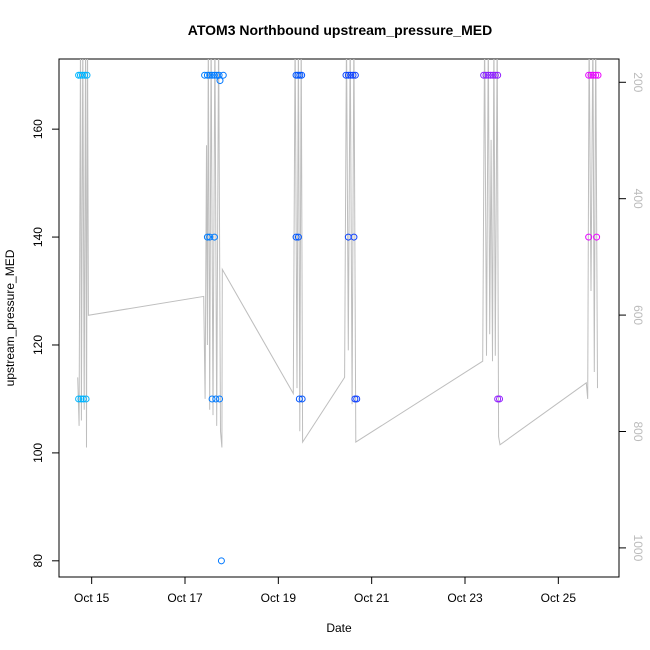 The width and height of the screenshot is (650, 650). I want to click on right-y-tick-label: 1000, so click(638, 548).